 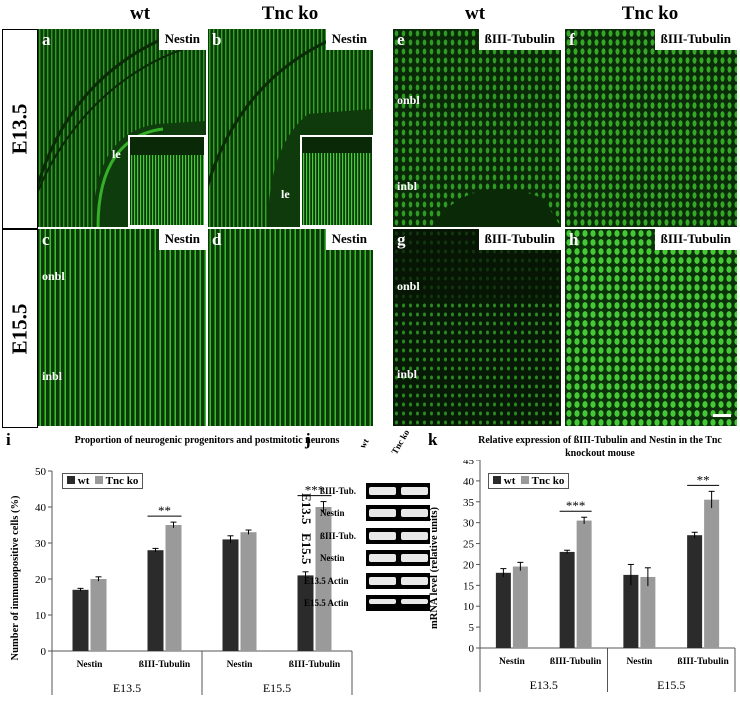 I want to click on column-header-tnc-ko-tubulin: Tnc ko, so click(x=650, y=13).